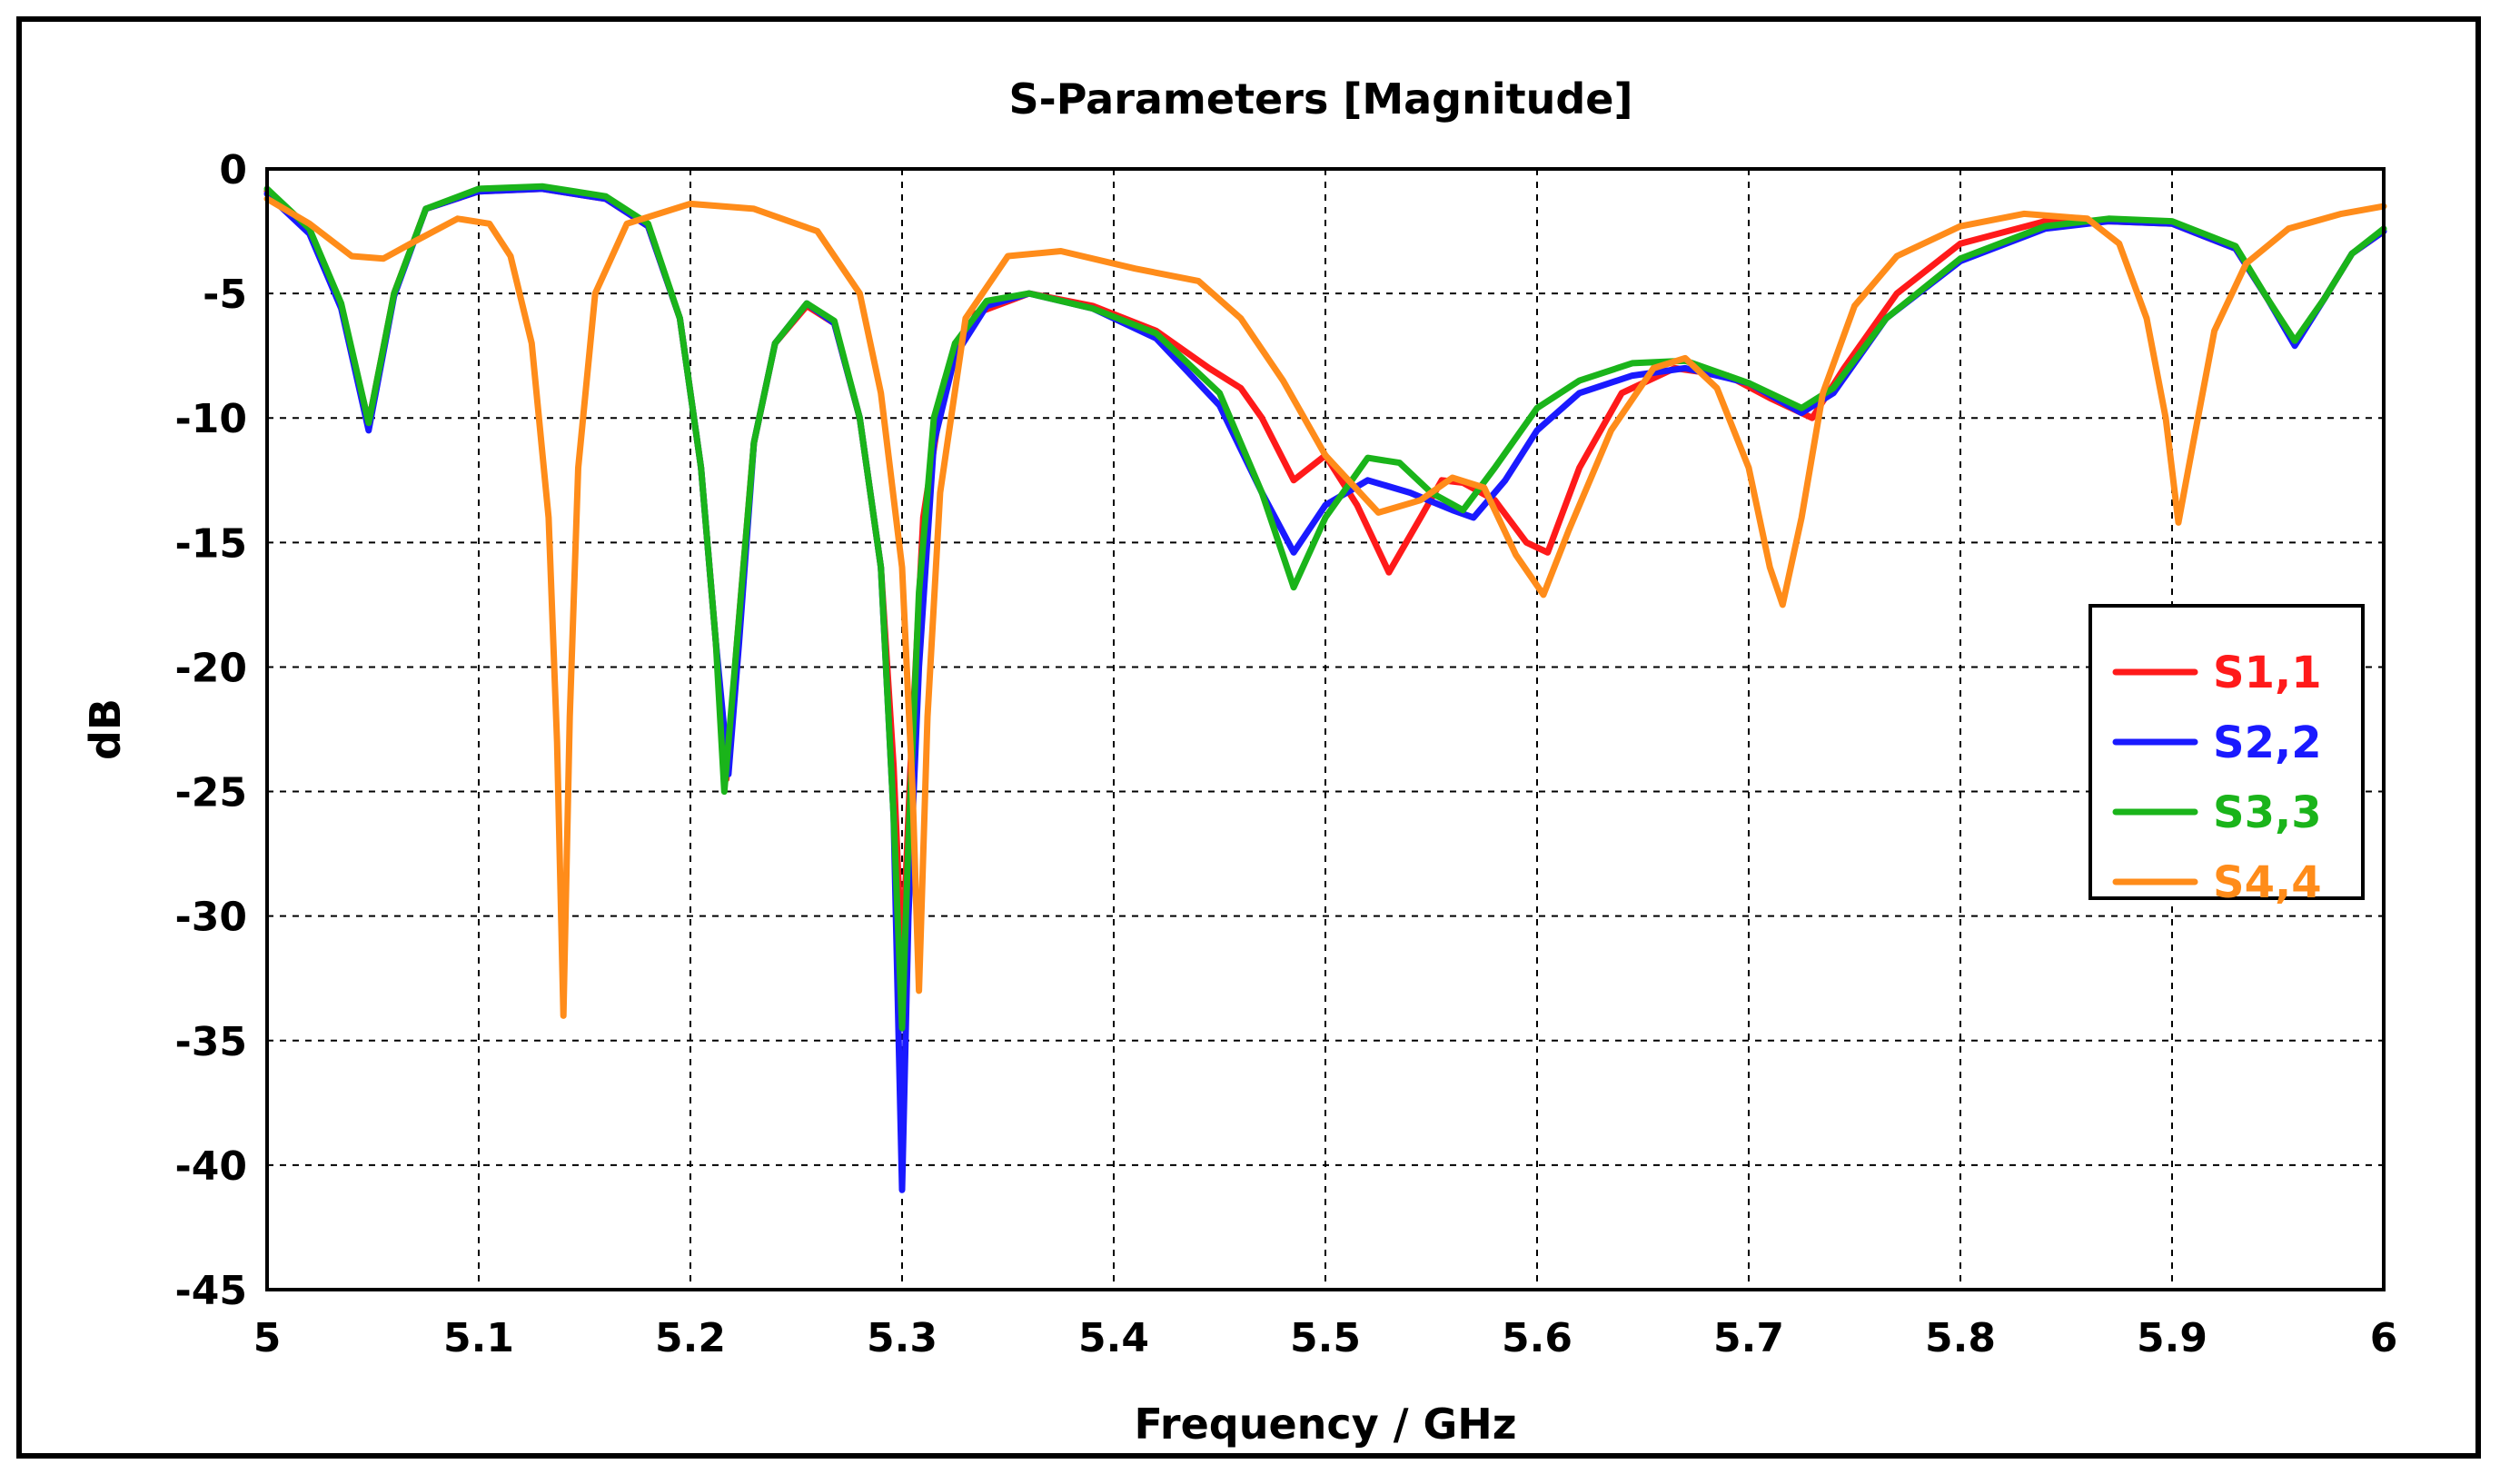 The height and width of the screenshot is (1484, 2510). I want to click on x-tick-label: 5.9, so click(2172, 1338).